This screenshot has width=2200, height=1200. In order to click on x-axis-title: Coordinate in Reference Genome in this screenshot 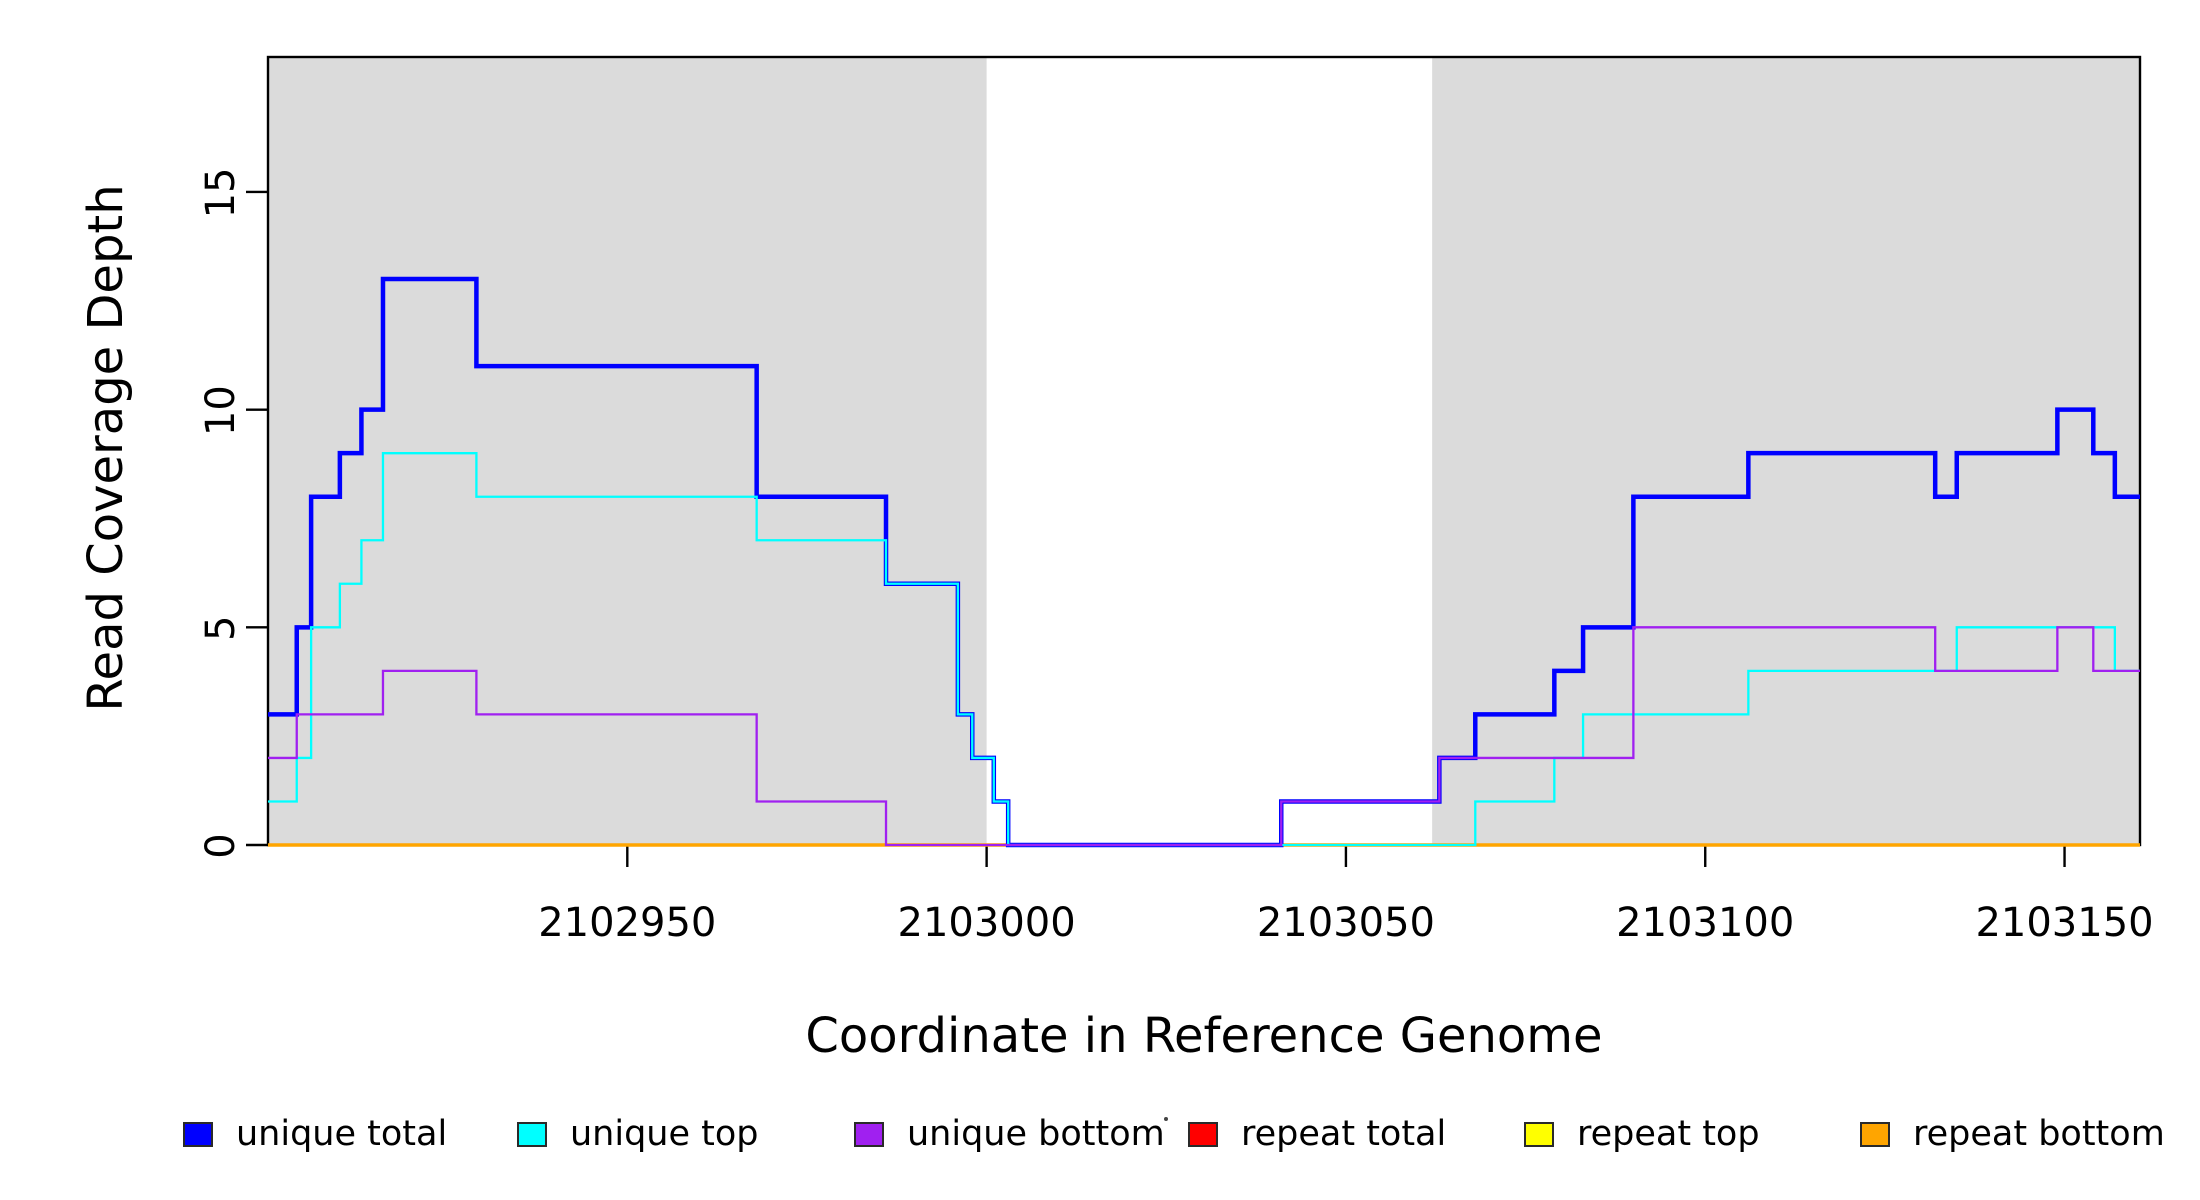, I will do `click(1203, 1036)`.